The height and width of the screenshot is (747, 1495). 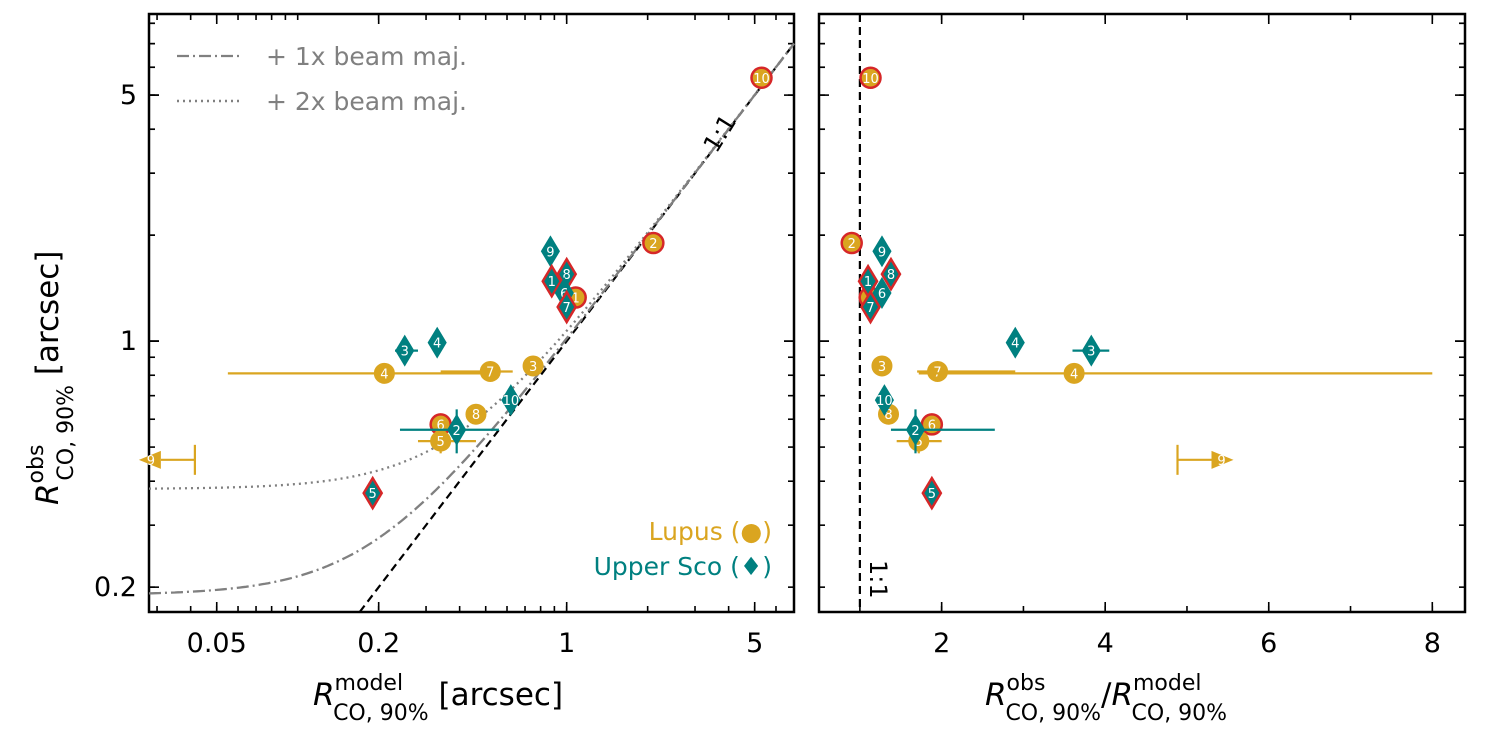 I want to click on limit-arrowhead, so click(x=1222, y=459).